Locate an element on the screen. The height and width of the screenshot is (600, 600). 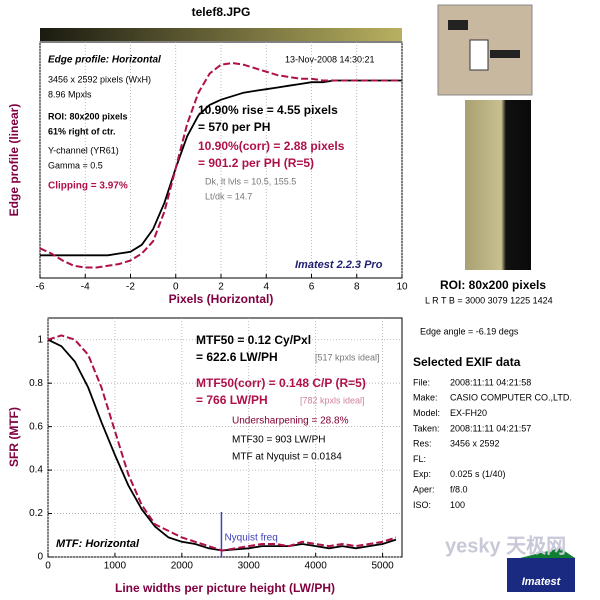
annotation: Lt/dk = 14.7 is located at coordinates (228, 196).